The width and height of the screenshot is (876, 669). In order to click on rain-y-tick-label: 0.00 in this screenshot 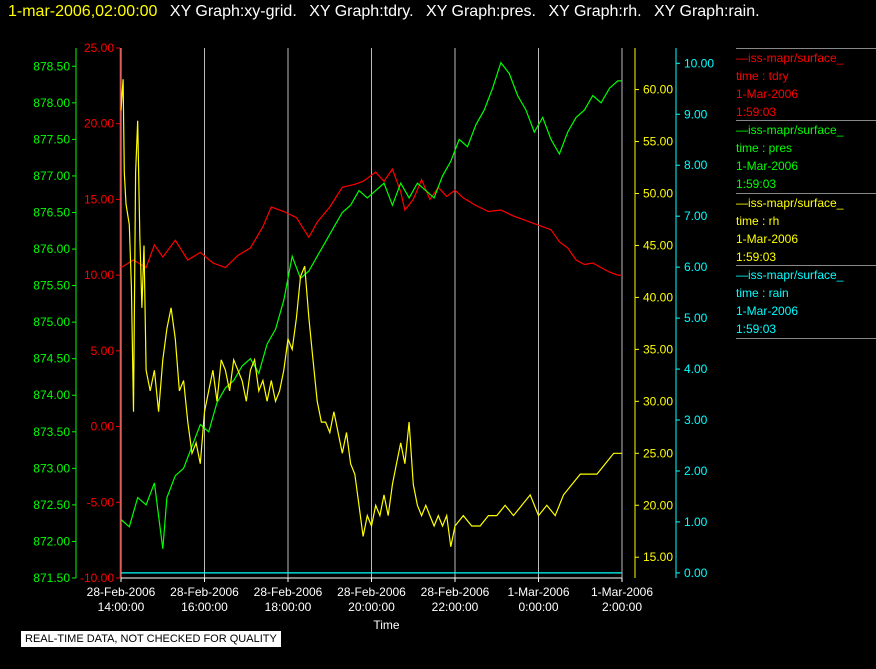, I will do `click(696, 573)`.